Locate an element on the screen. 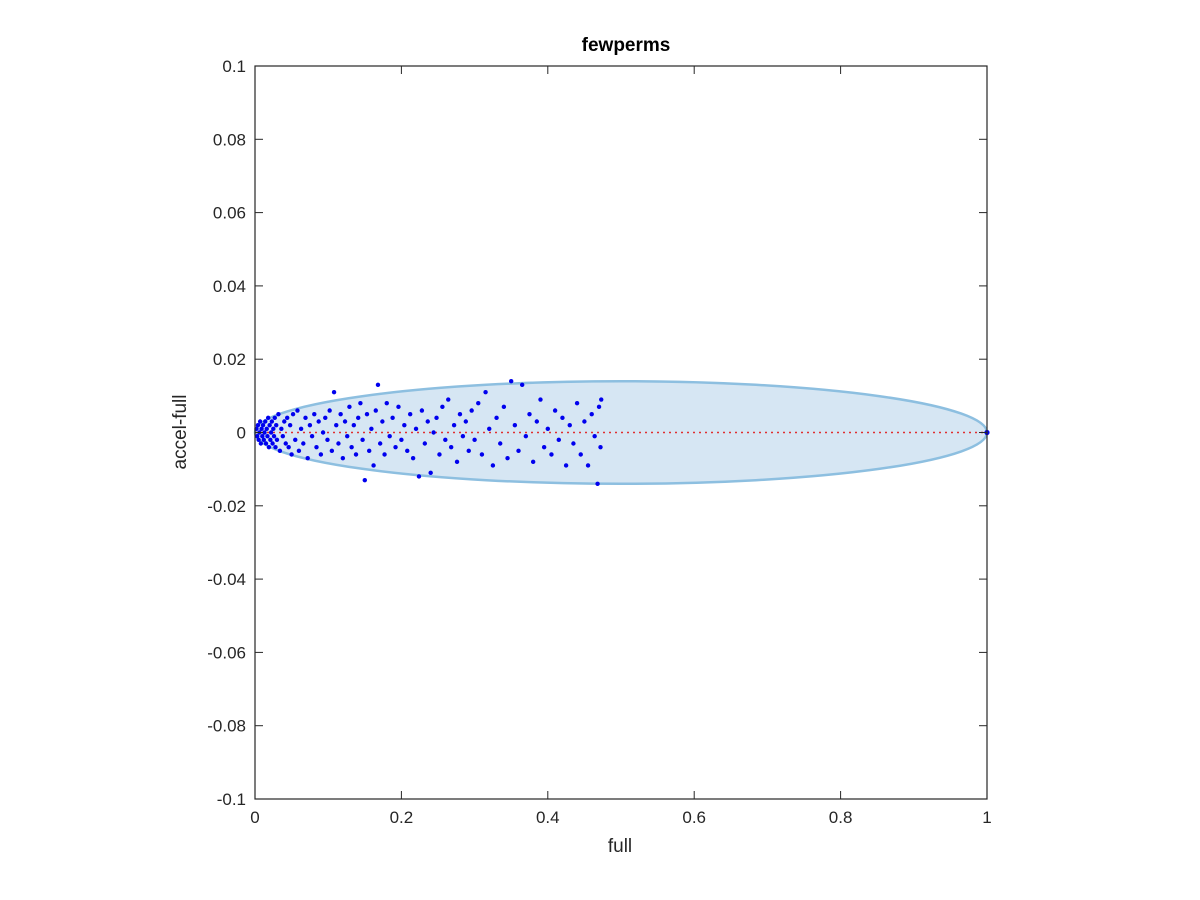  x-tick-label: 0.4 is located at coordinates (548, 817).